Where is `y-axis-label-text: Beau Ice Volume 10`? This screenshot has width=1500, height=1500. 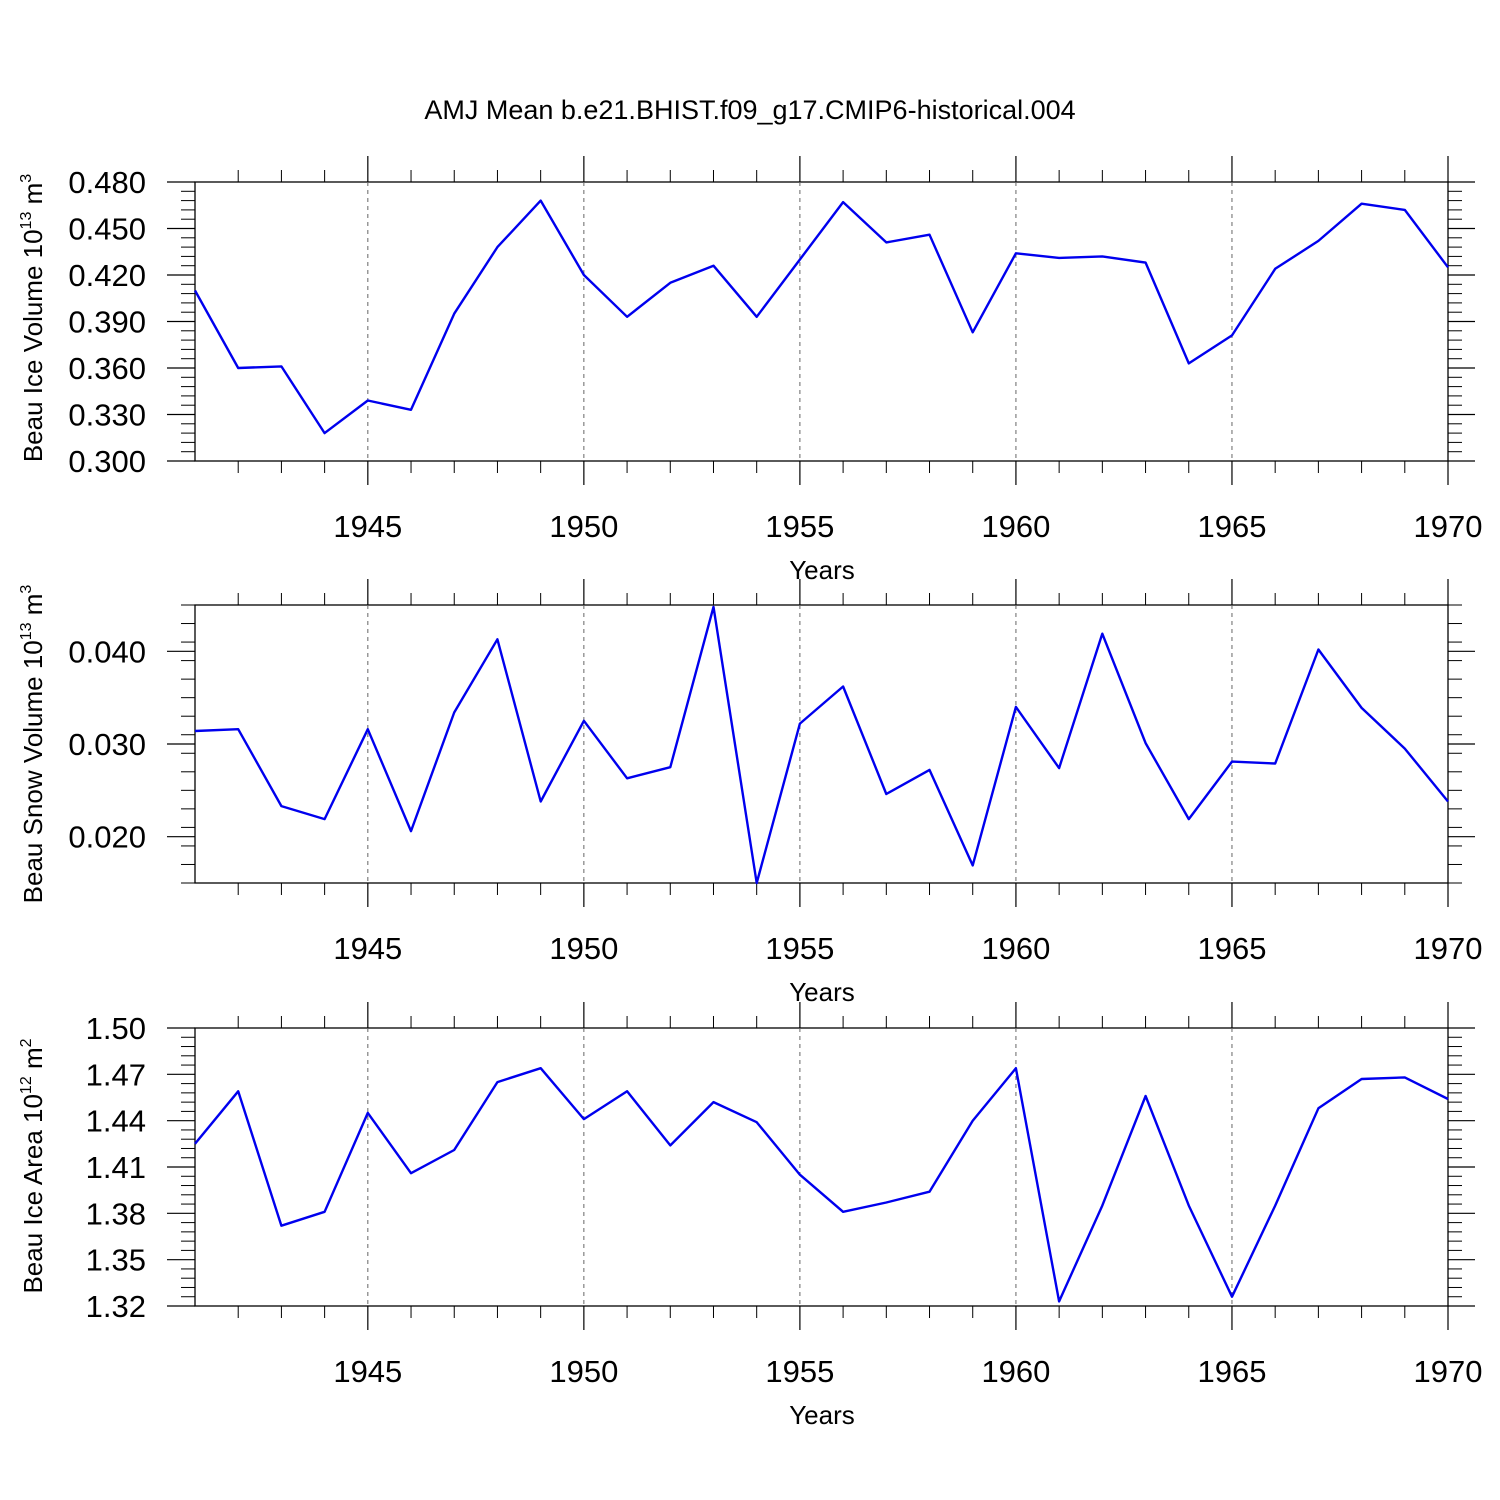
y-axis-label-text: Beau Ice Volume 10 is located at coordinates (33, 345).